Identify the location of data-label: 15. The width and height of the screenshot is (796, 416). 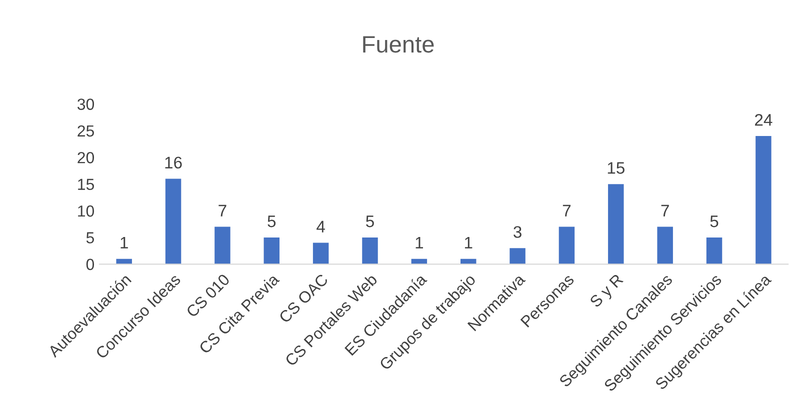
(616, 168).